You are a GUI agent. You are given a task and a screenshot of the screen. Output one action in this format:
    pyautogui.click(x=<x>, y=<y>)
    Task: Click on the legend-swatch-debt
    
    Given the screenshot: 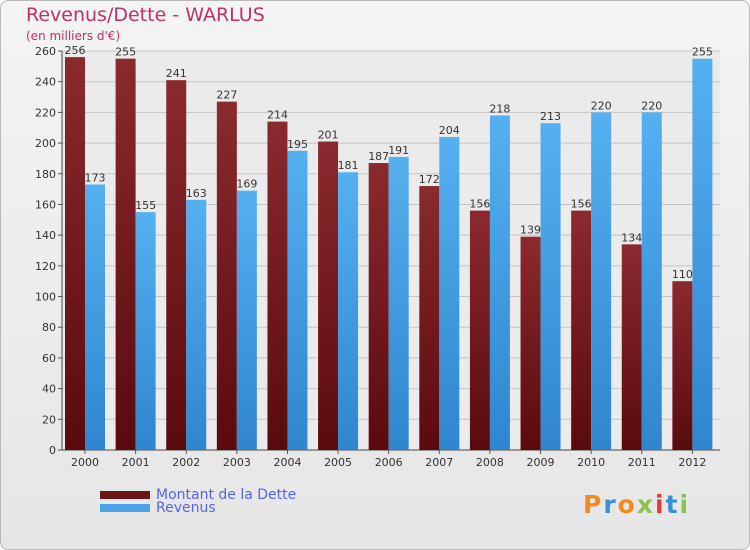 What is the action you would take?
    pyautogui.click(x=125, y=495)
    